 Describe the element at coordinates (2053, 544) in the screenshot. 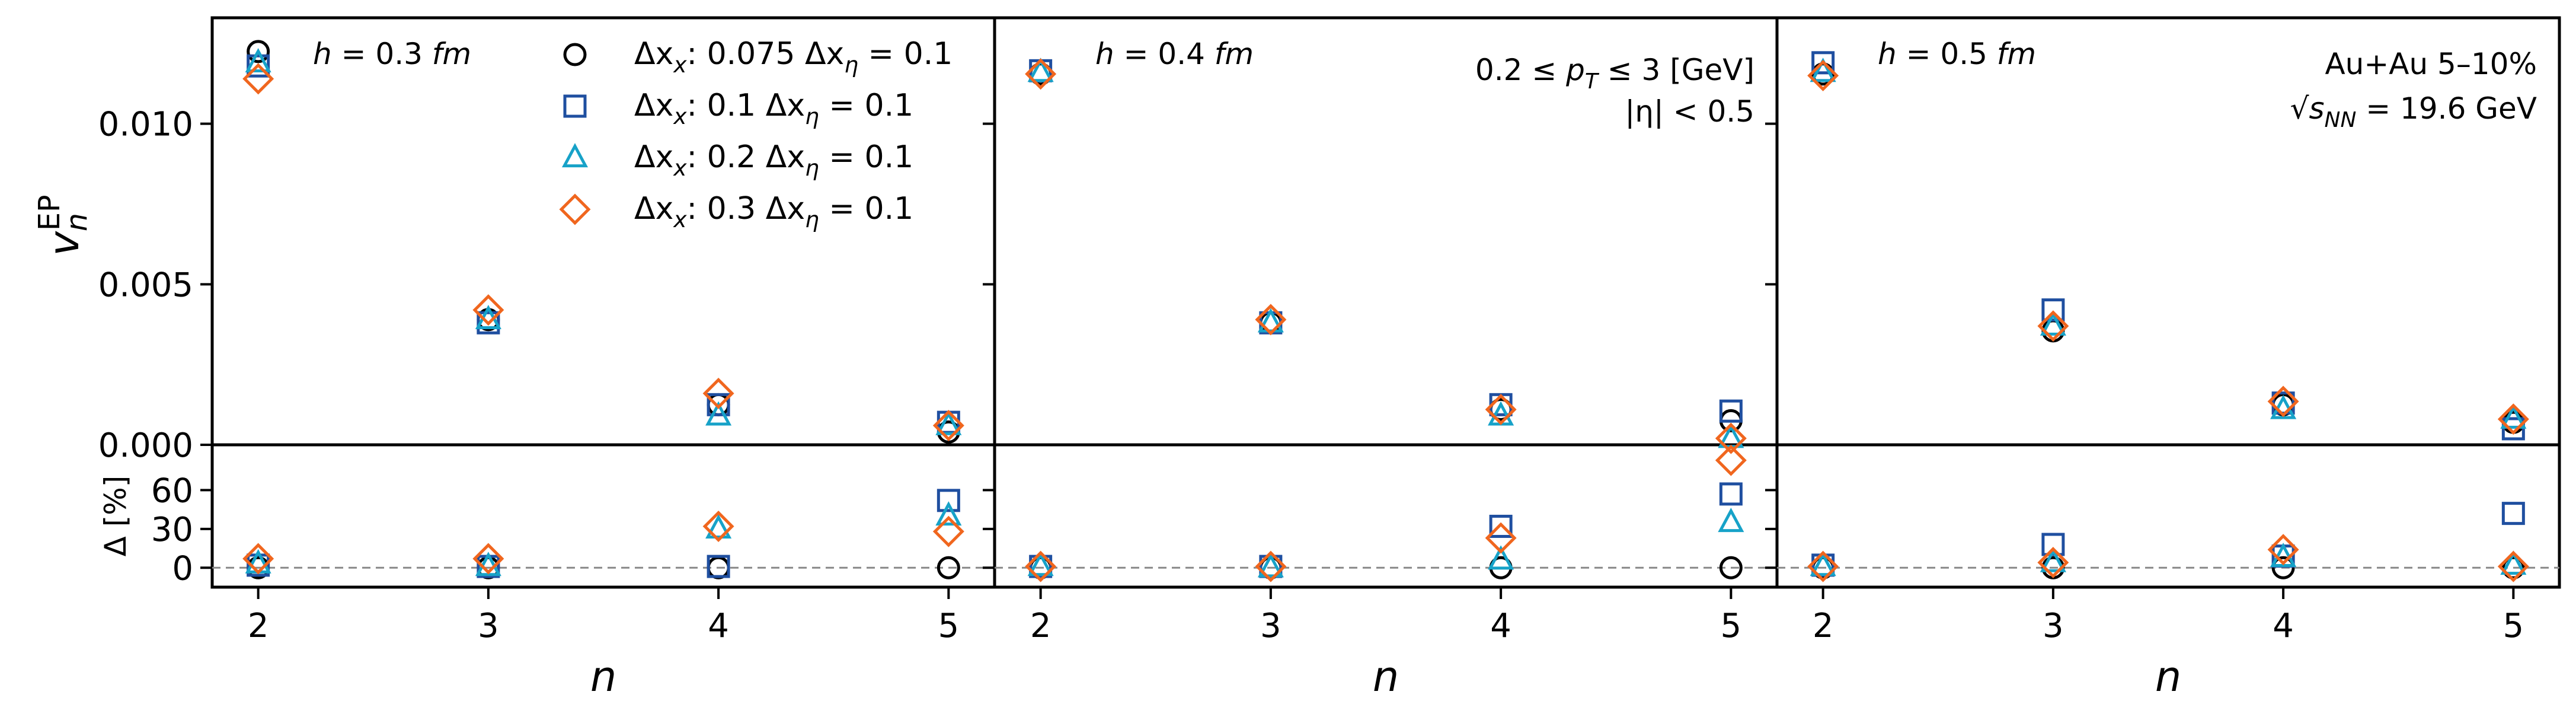

I see `panel-3-square-delta-point-n3` at that location.